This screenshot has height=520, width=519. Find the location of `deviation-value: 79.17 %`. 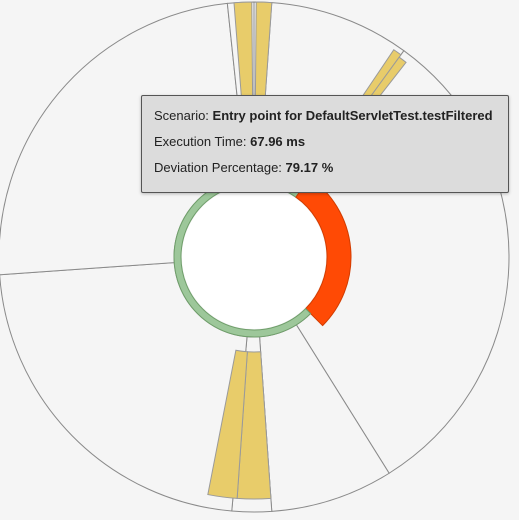

deviation-value: 79.17 % is located at coordinates (309, 167).